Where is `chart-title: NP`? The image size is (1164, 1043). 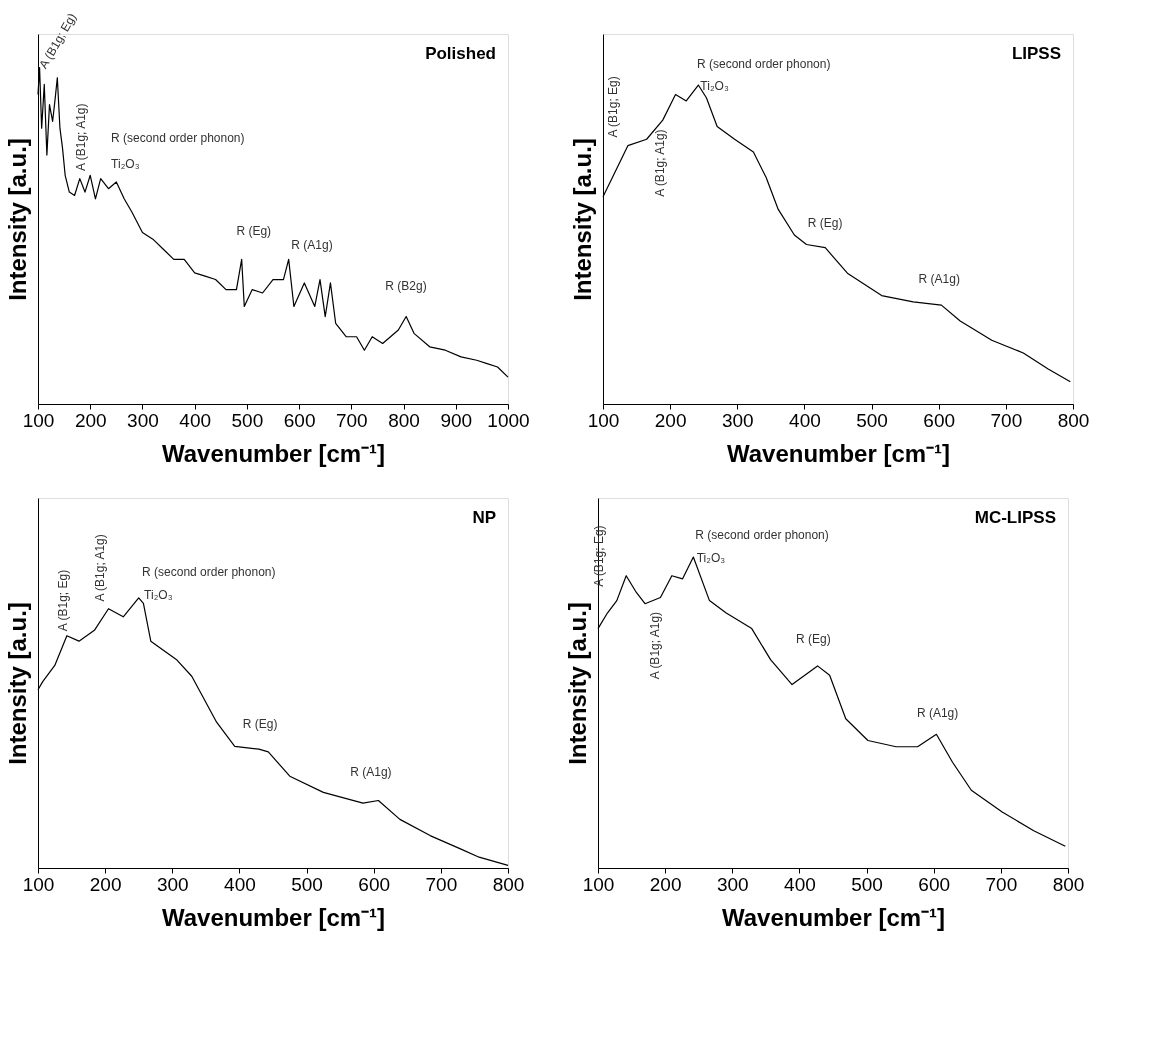
chart-title: NP is located at coordinates (484, 517).